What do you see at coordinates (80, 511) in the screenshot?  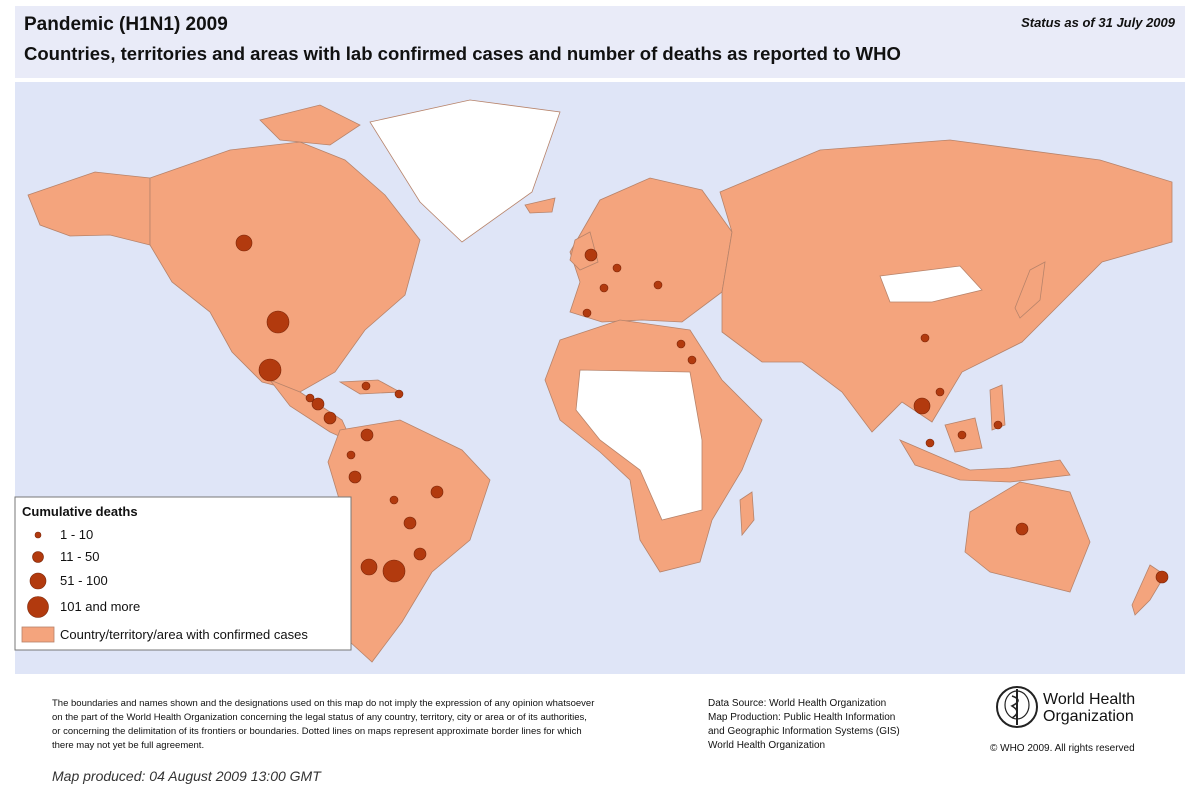 I see `legend-title: Cumulative deaths` at bounding box center [80, 511].